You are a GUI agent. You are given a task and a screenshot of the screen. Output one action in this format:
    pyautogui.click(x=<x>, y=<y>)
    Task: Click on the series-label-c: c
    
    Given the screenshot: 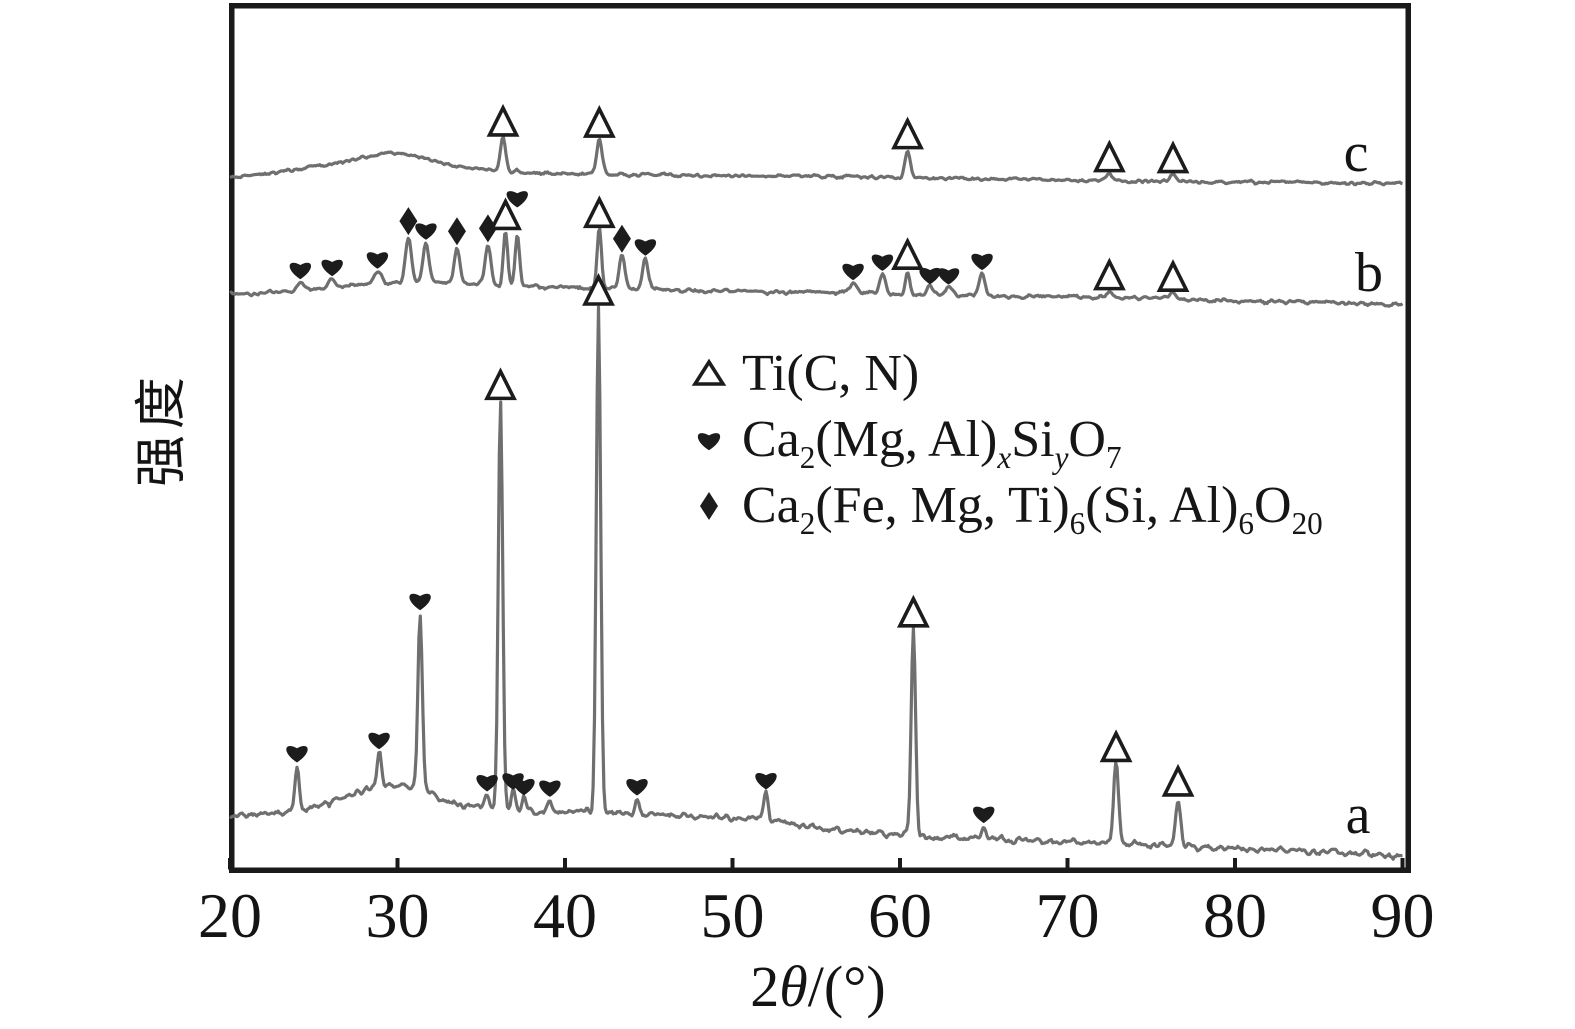 What is the action you would take?
    pyautogui.click(x=1356, y=153)
    